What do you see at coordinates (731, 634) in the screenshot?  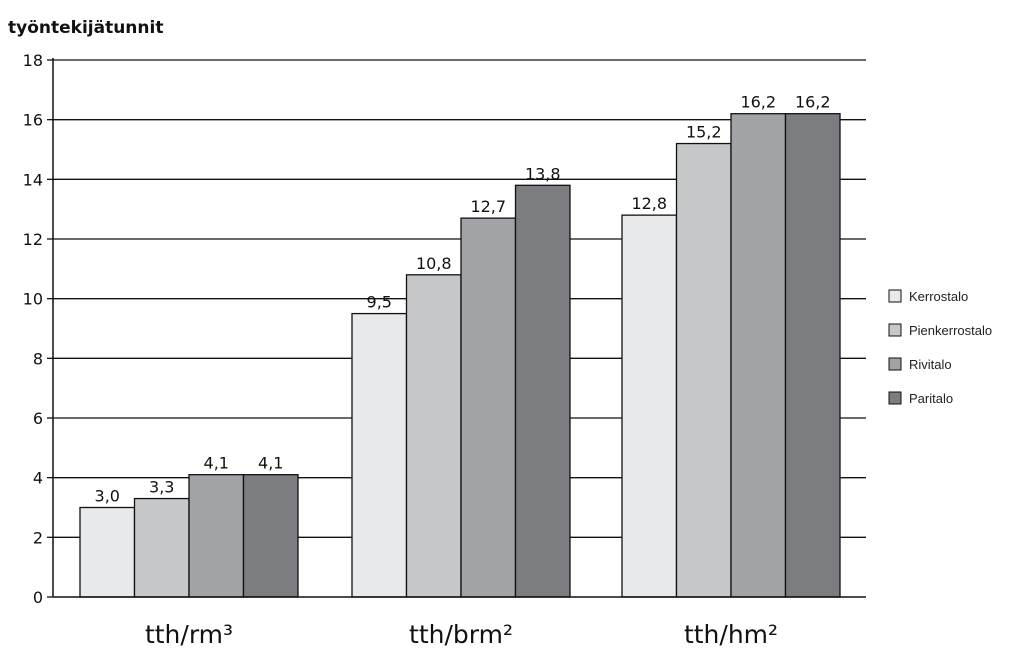 I see `category-label: tth/hm²` at bounding box center [731, 634].